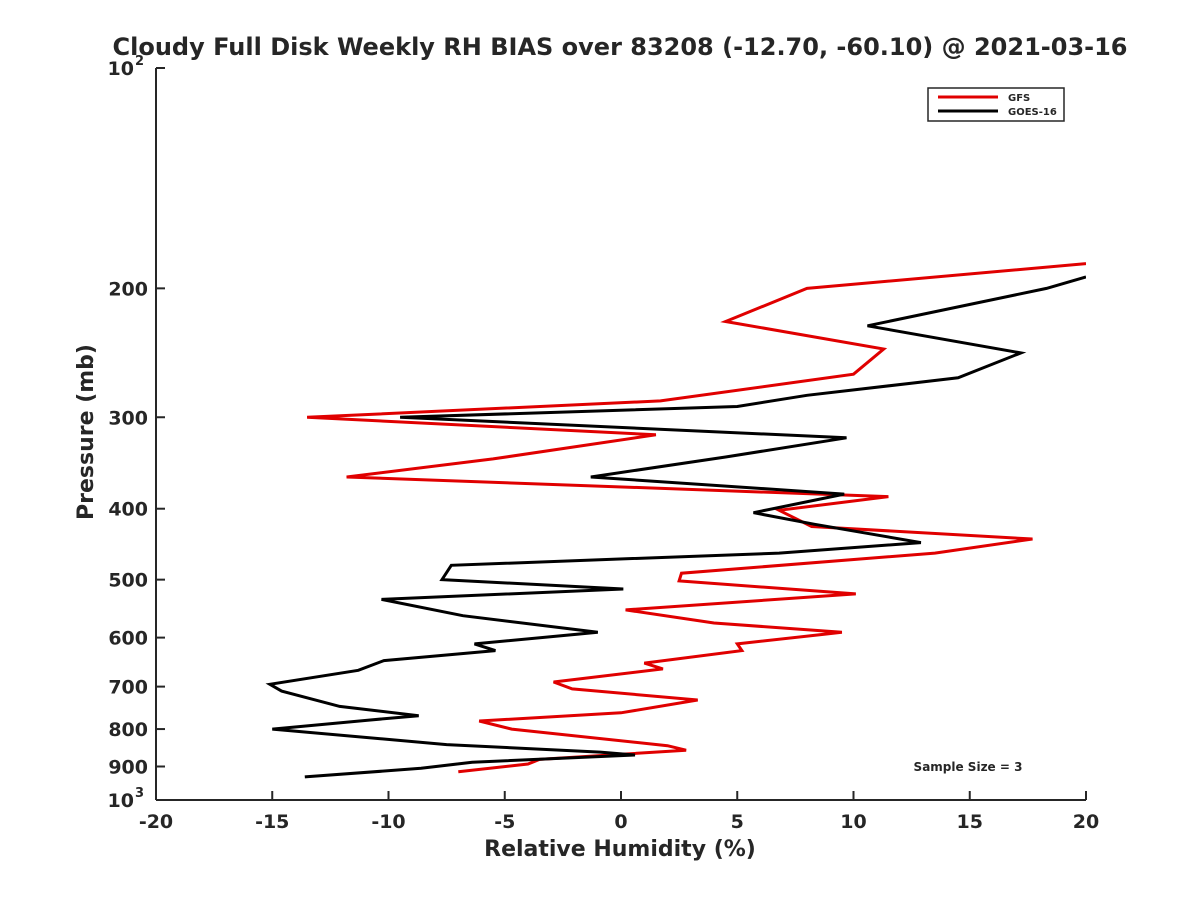 The image size is (1200, 900). I want to click on y-tick-label: 900, so click(128, 768).